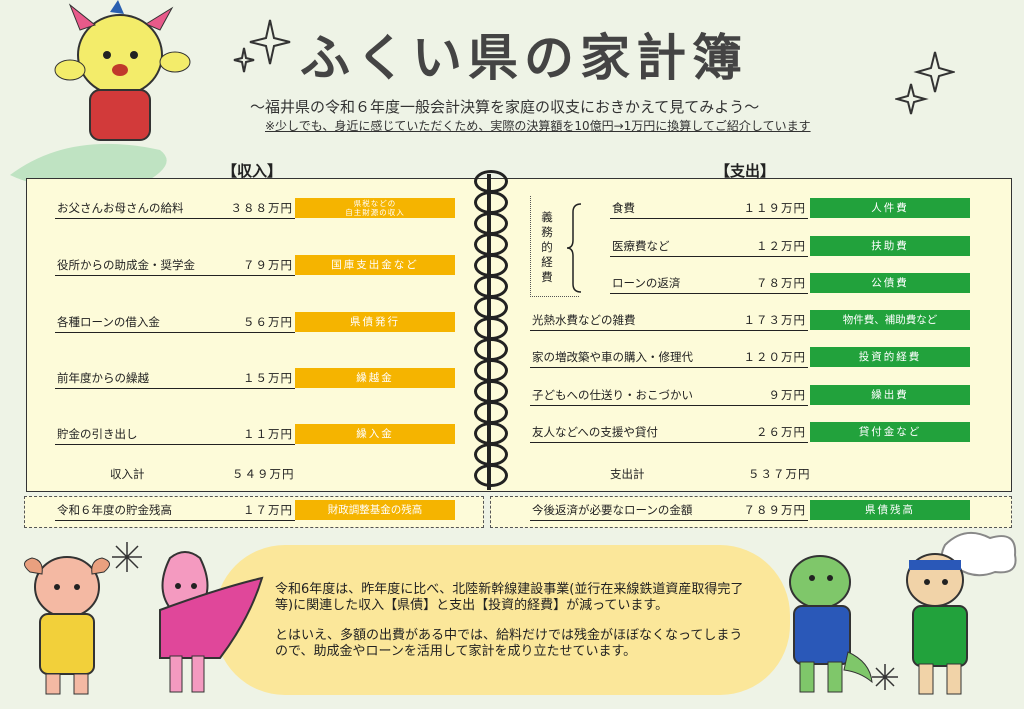 Image resolution: width=1024 pixels, height=709 pixels. What do you see at coordinates (584, 320) in the screenshot?
I see `expense-label: 光熱水費などの雑費` at bounding box center [584, 320].